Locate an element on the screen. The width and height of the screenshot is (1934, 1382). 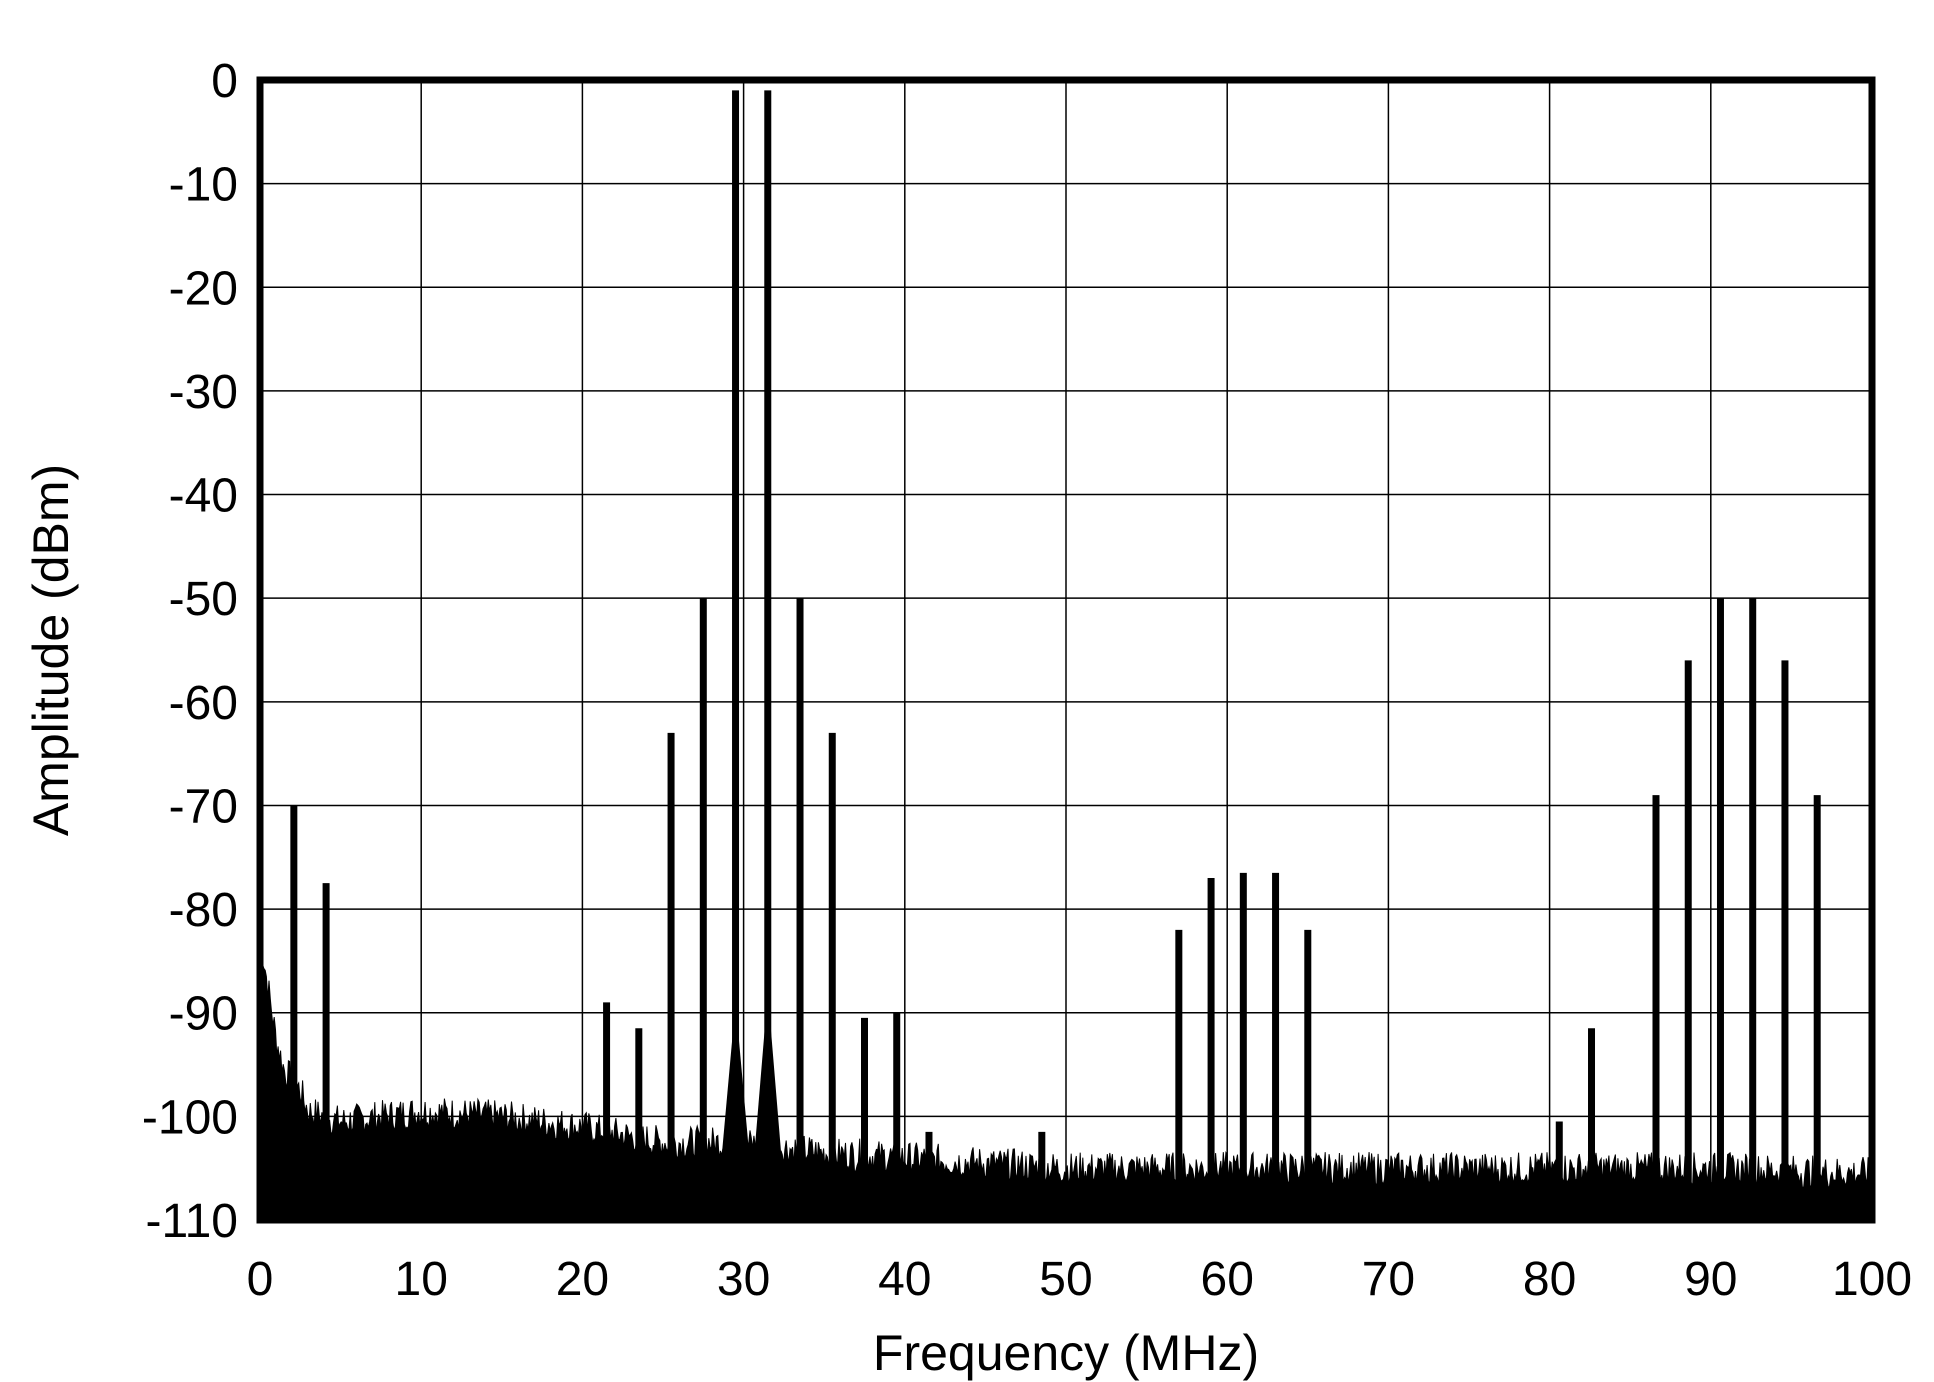
x-tick-labels: 0 10 20 30 40 50 60 70 80 90 100 is located at coordinates (1079, 1279).